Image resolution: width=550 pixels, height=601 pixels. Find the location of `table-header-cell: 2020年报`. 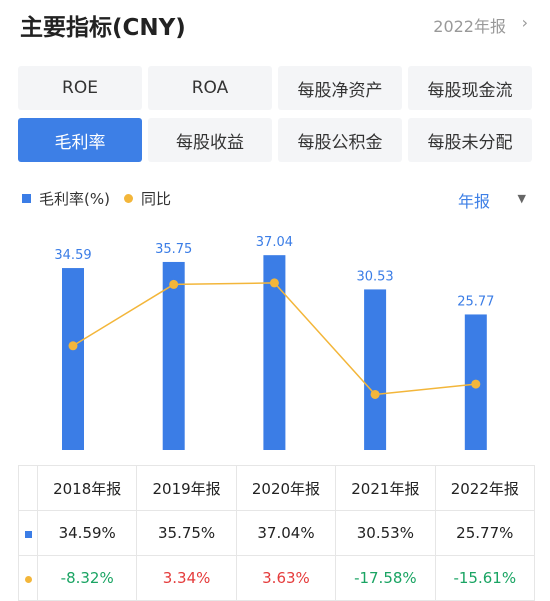

table-header-cell: 2020年报 is located at coordinates (286, 488).